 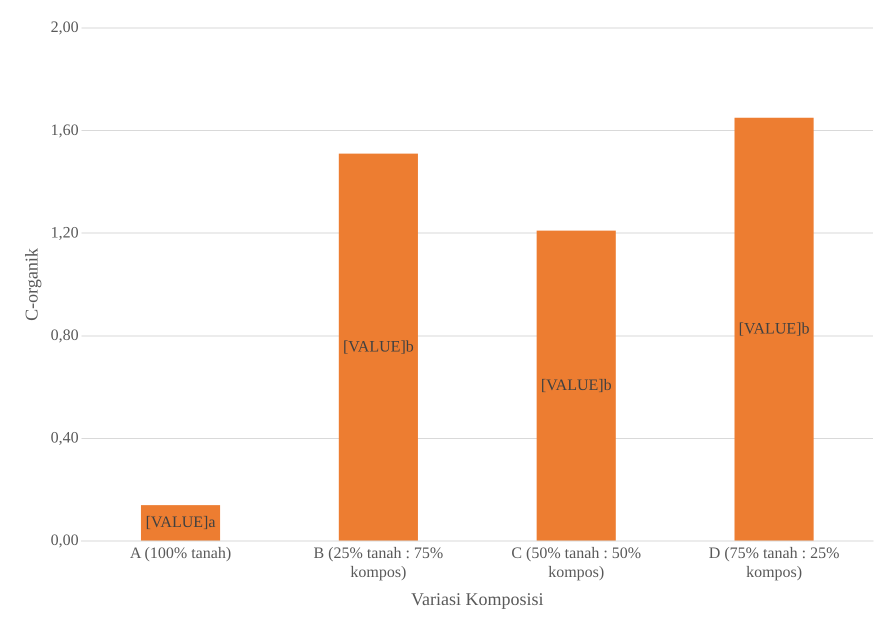 I want to click on x-tick-label: D (75% tanah : 25% kompos), so click(x=774, y=563).